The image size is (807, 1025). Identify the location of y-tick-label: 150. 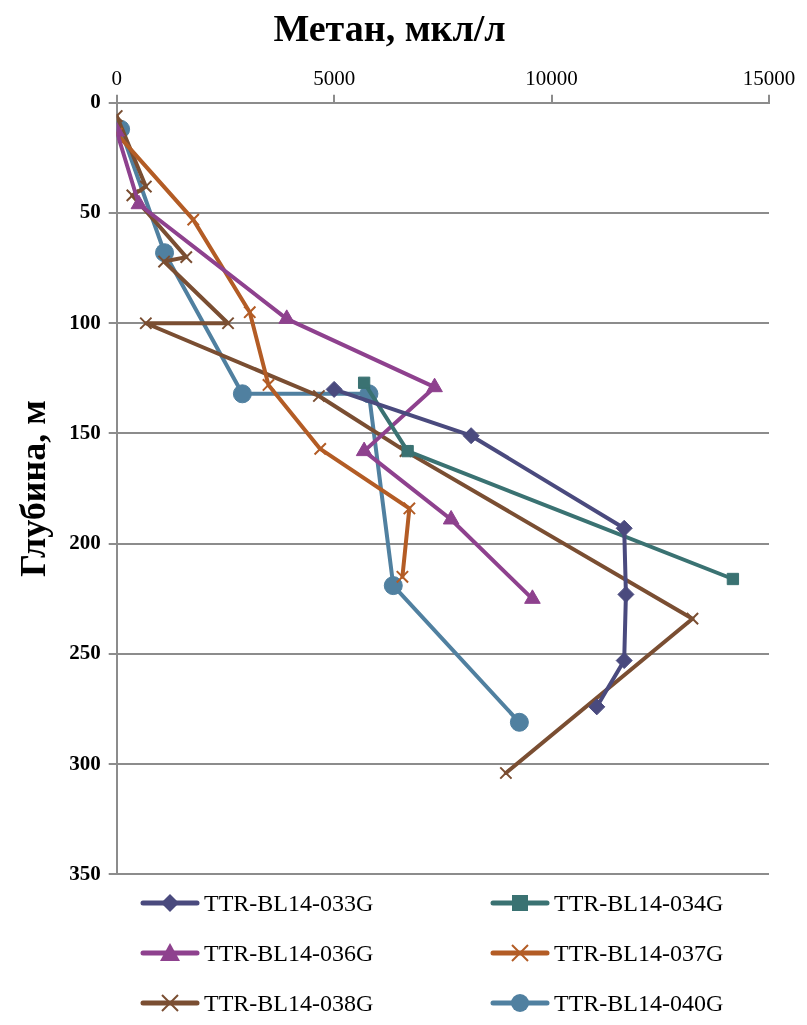
(85, 431).